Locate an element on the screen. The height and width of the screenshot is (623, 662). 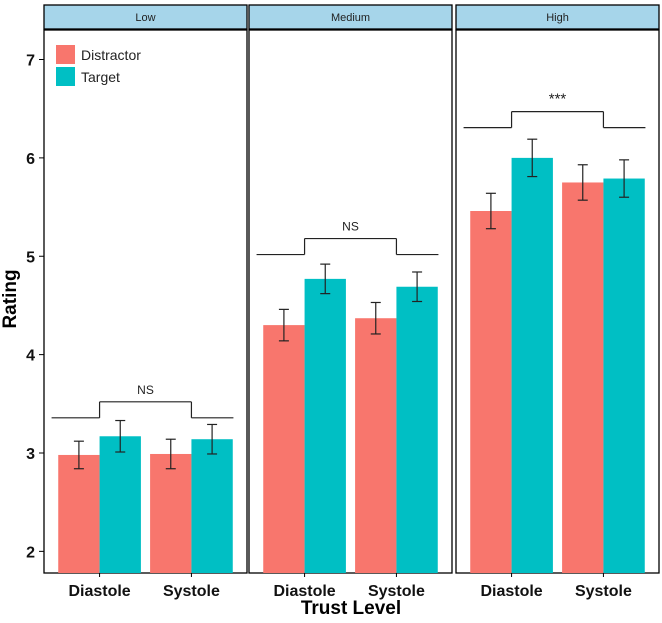
strip-medium is located at coordinates (350, 17).